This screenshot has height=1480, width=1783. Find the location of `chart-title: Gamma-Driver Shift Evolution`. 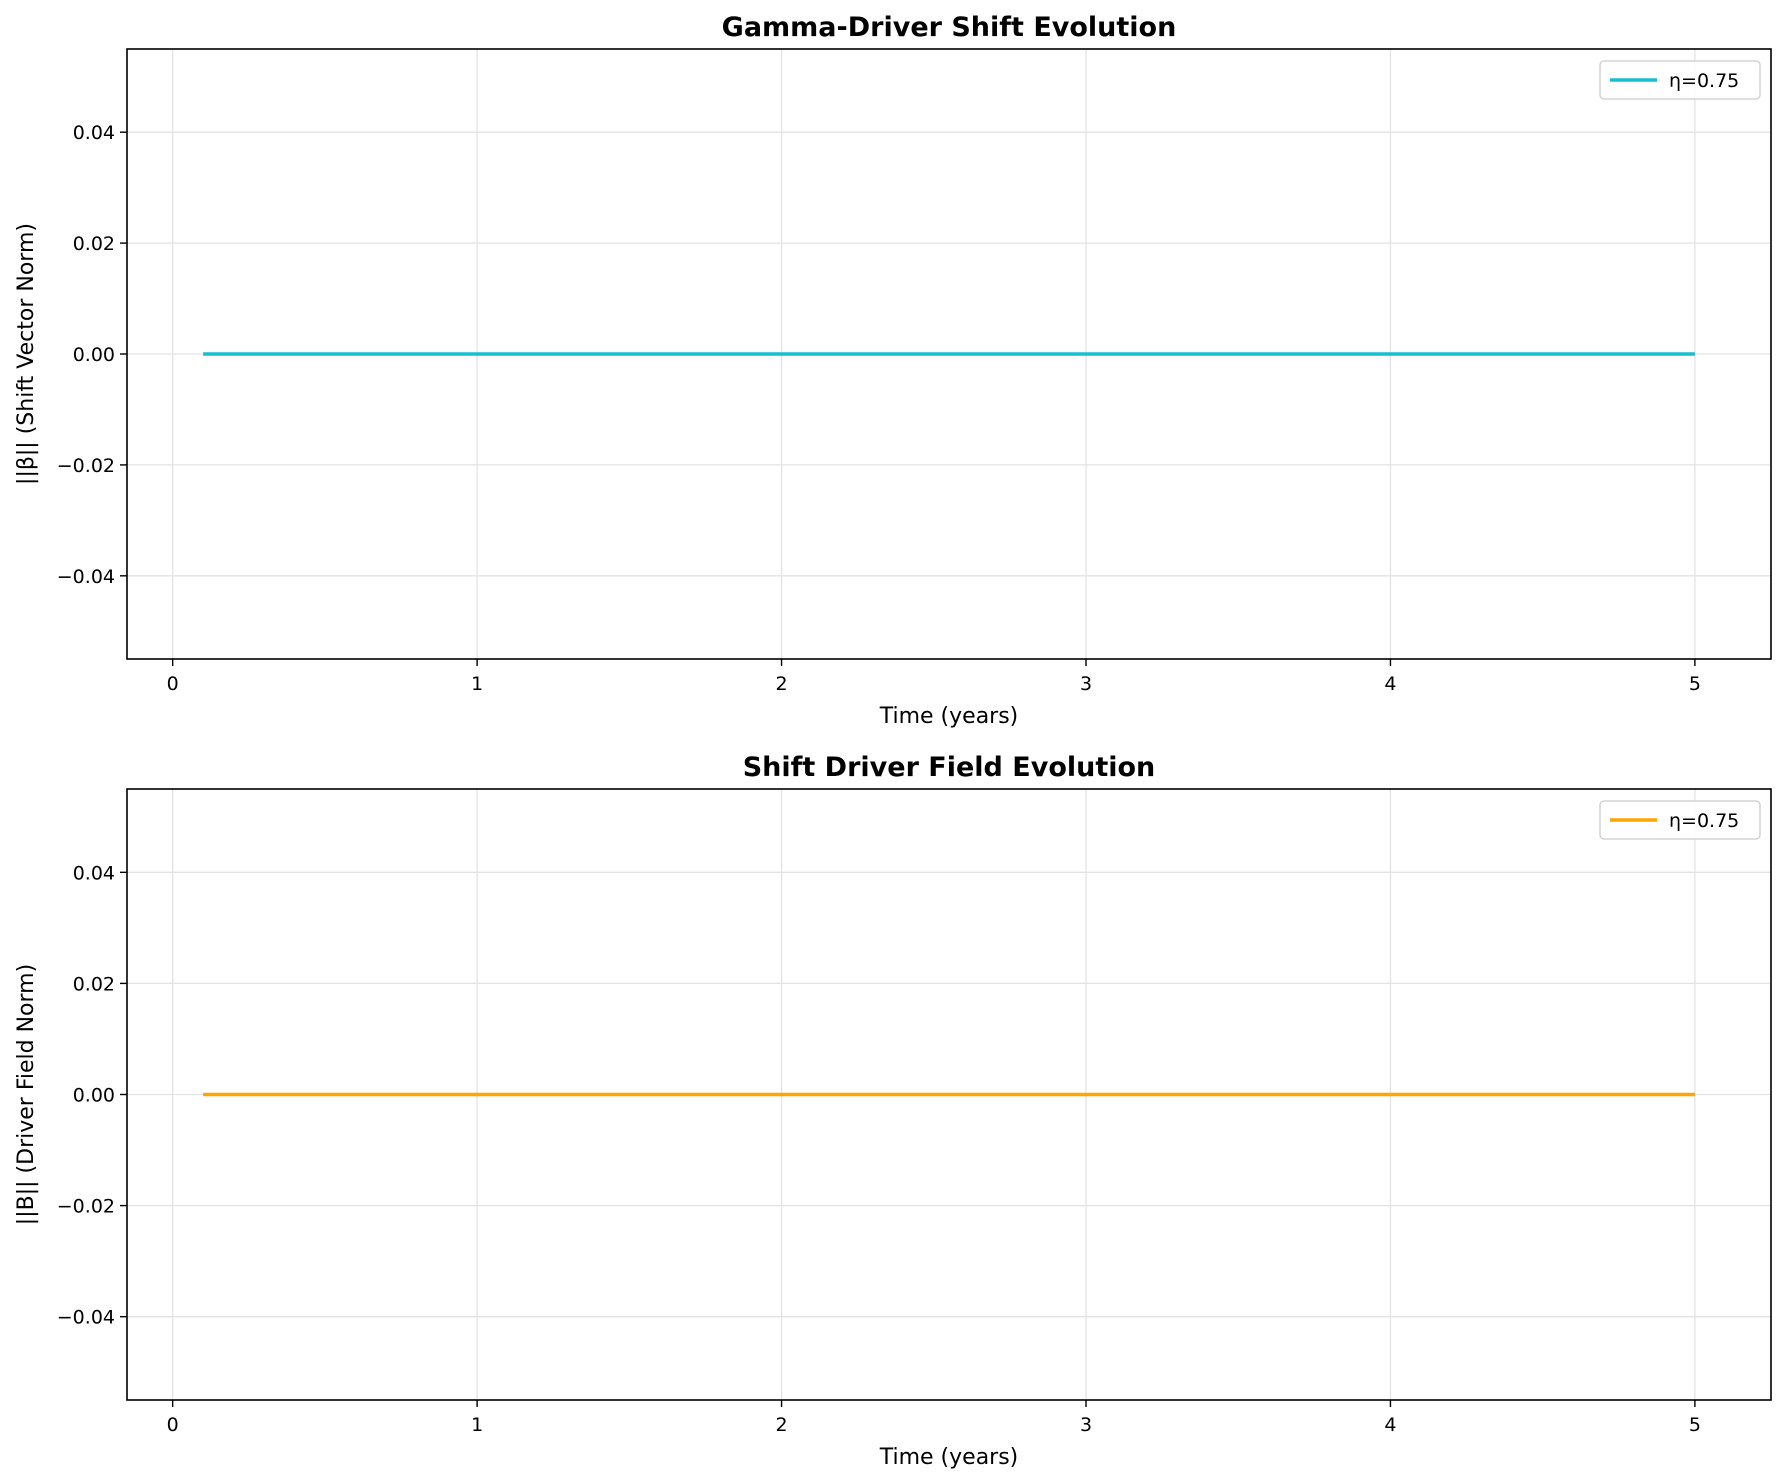

chart-title: Gamma-Driver Shift Evolution is located at coordinates (949, 27).